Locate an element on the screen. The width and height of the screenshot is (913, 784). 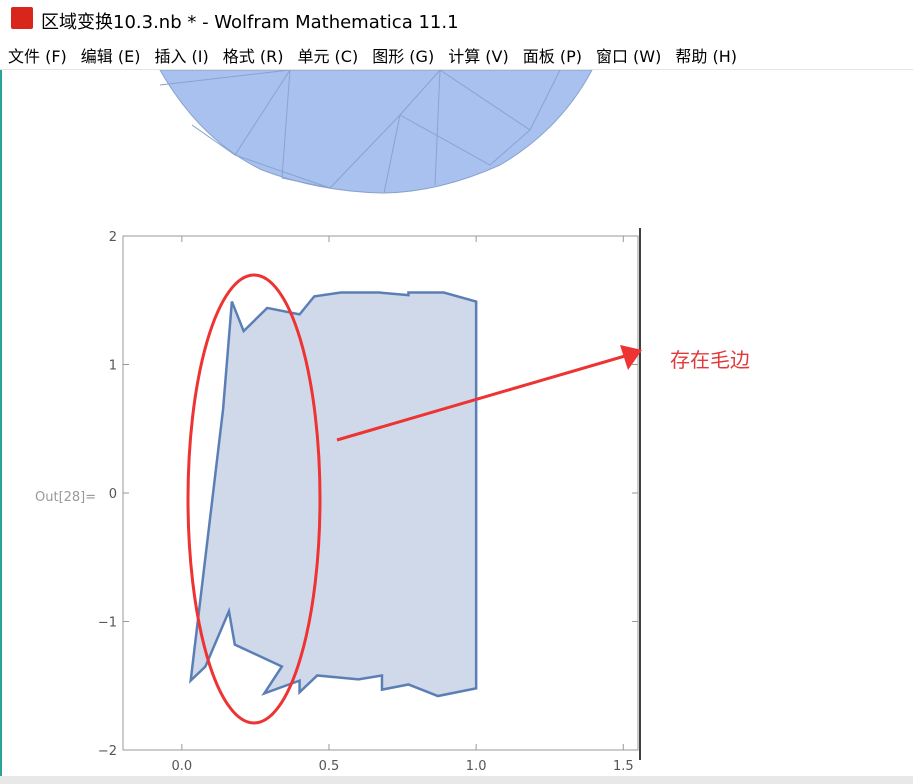
x-tick-label: 0.0 is located at coordinates (182, 766).